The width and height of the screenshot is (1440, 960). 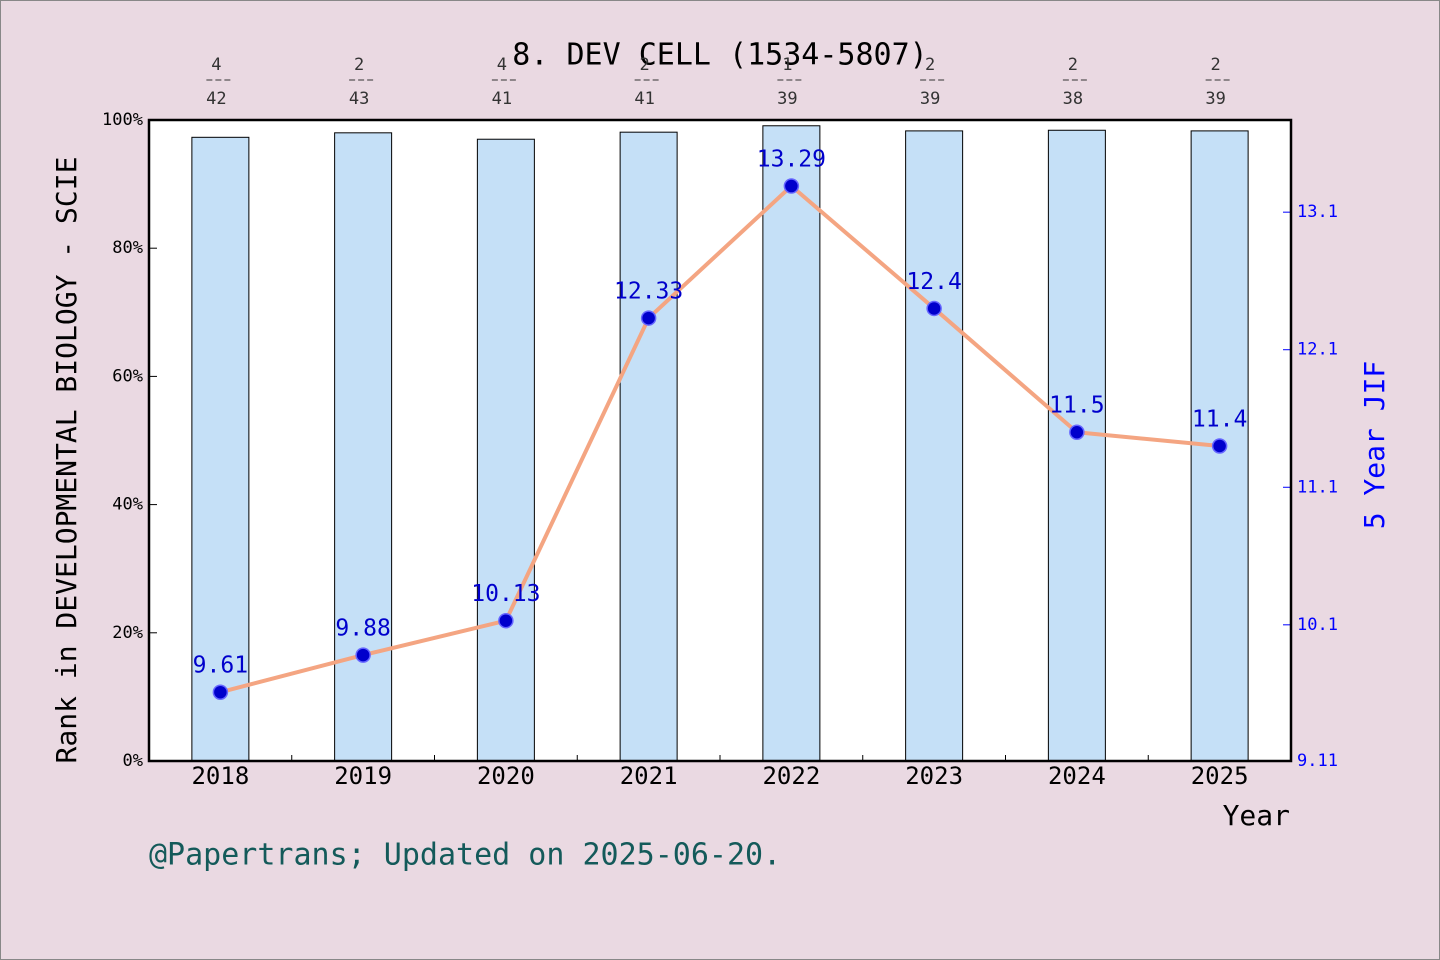 I want to click on footer: @Papertrans; Updated on 2025-06-20., so click(x=465, y=855).